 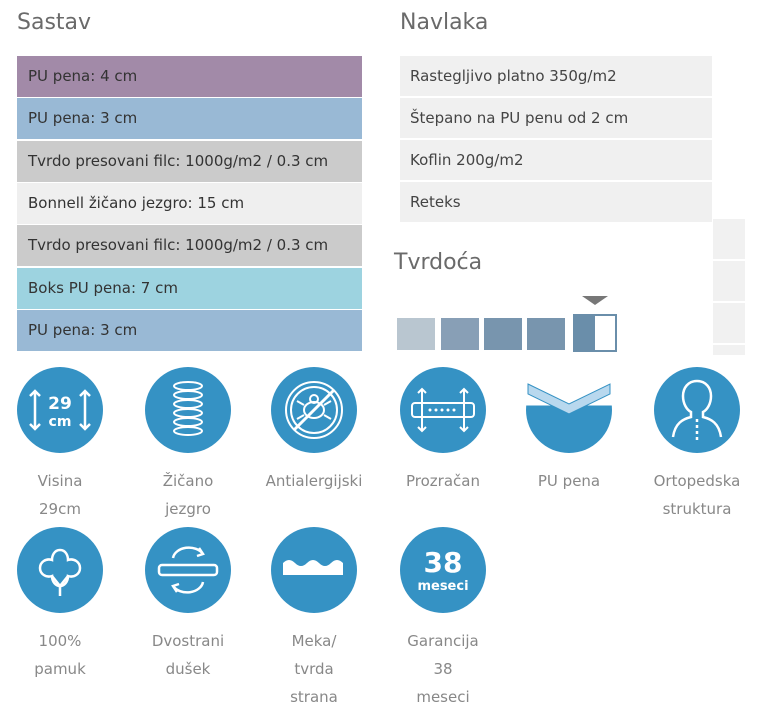 I want to click on feature-label-line: Antialergijski, so click(x=314, y=481).